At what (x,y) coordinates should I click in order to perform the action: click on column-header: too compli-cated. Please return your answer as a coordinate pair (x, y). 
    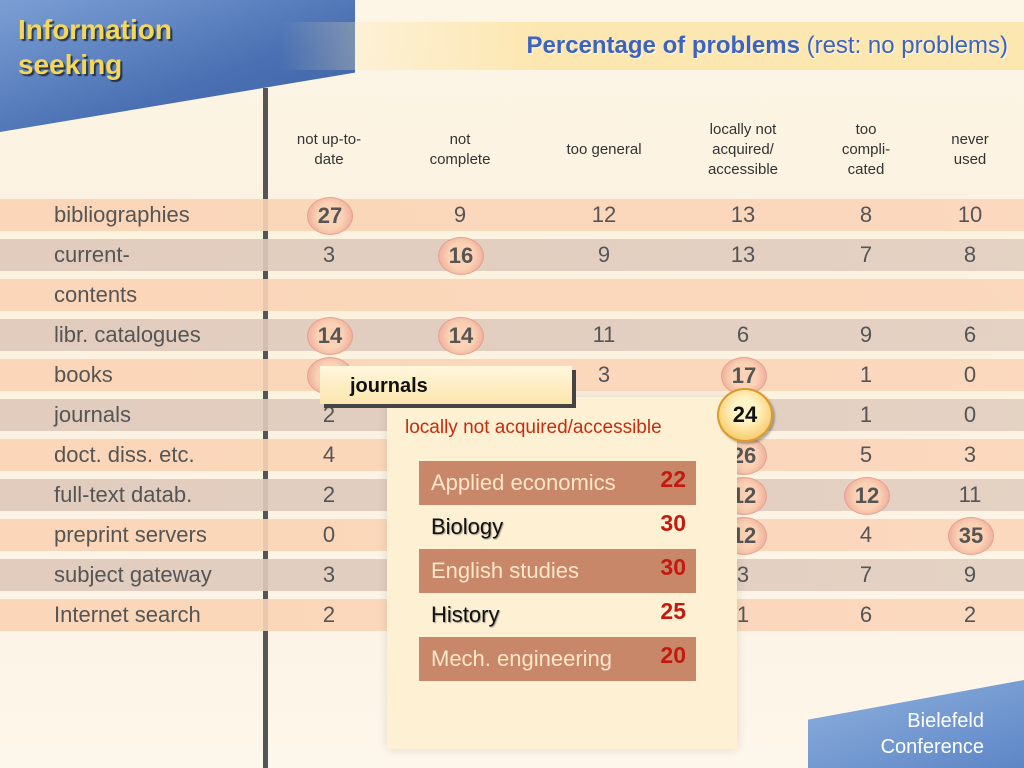
    Looking at the image, I should click on (866, 150).